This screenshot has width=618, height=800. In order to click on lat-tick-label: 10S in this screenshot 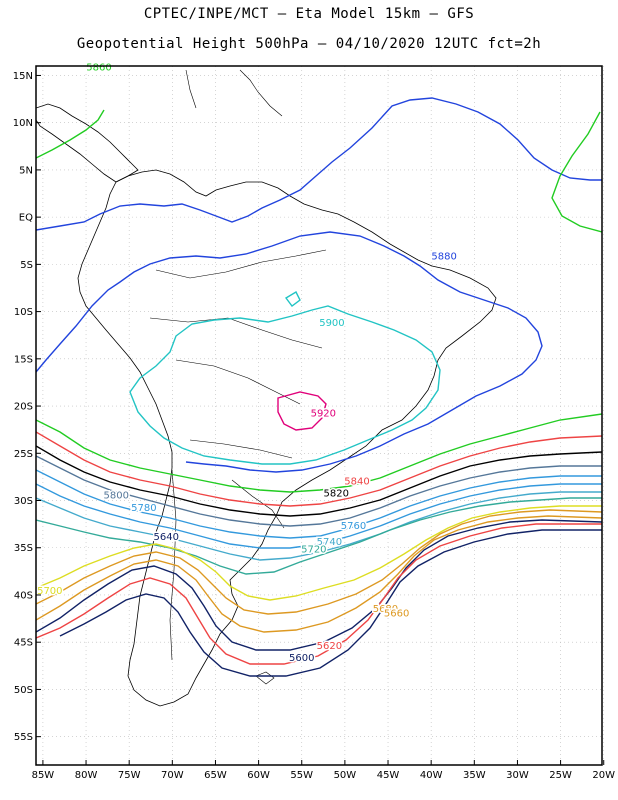, I will do `click(23, 312)`.